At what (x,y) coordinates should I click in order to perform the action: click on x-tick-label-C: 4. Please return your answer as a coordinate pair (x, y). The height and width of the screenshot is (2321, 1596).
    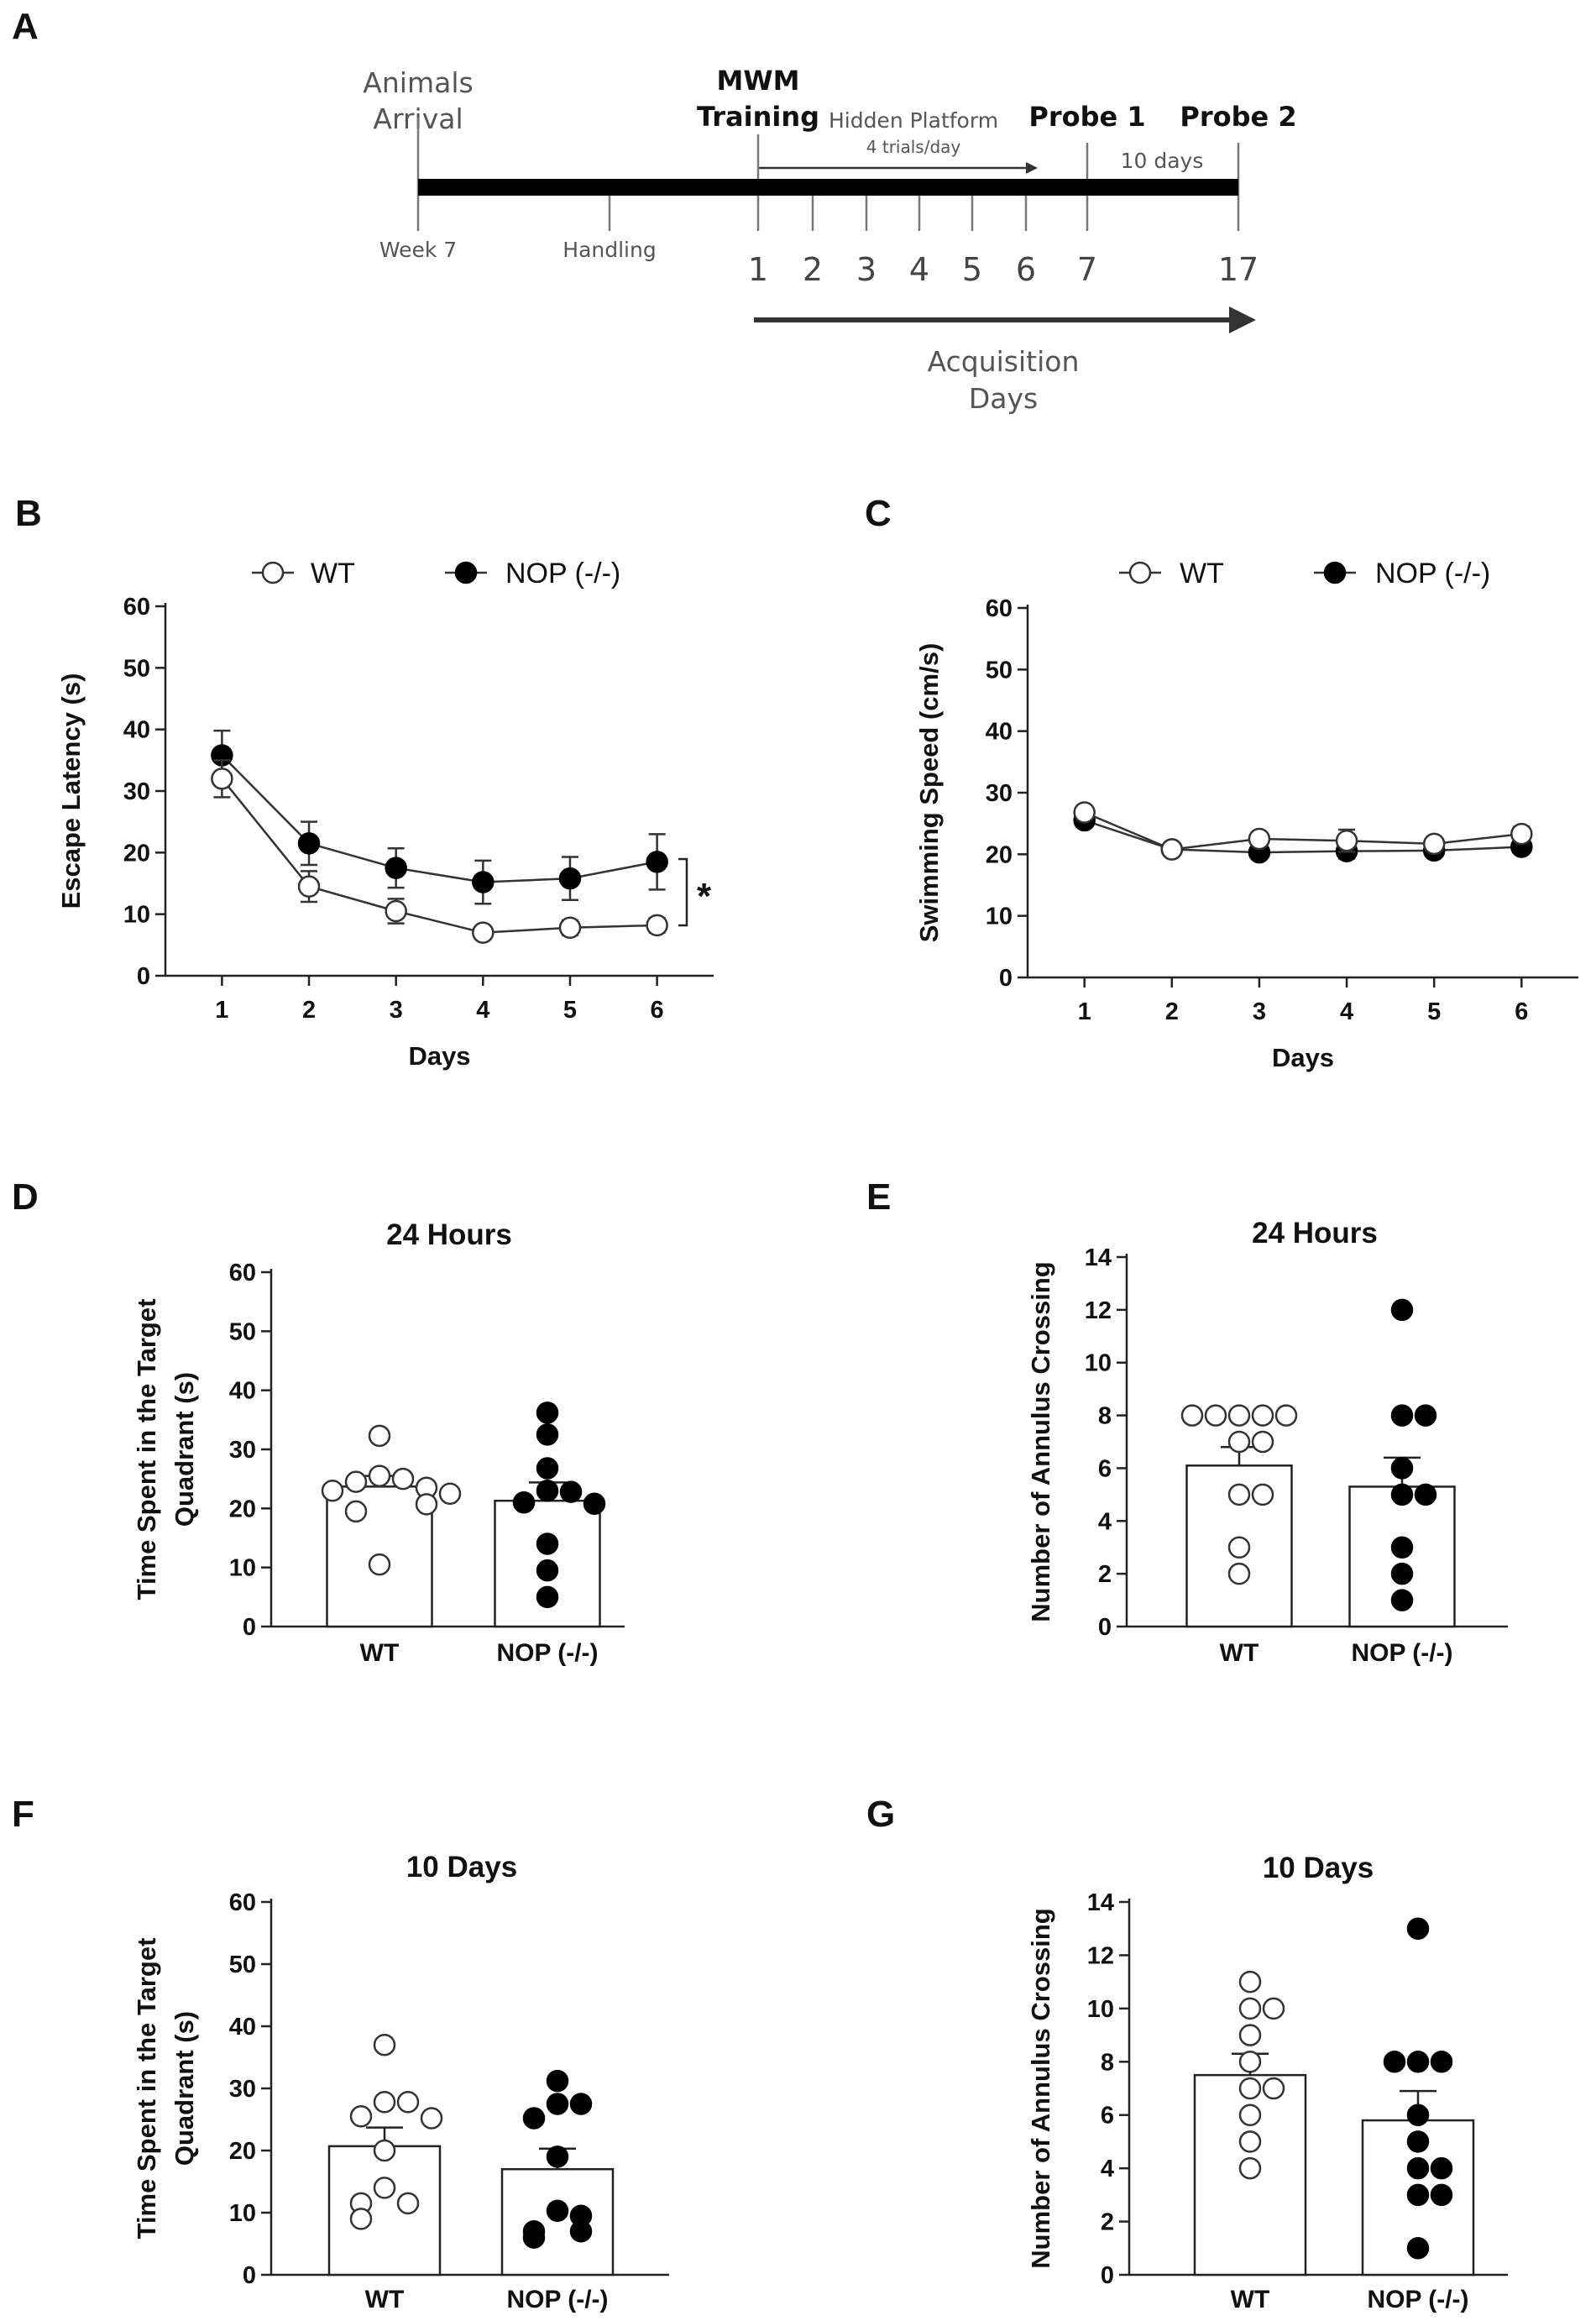
    Looking at the image, I should click on (1346, 1011).